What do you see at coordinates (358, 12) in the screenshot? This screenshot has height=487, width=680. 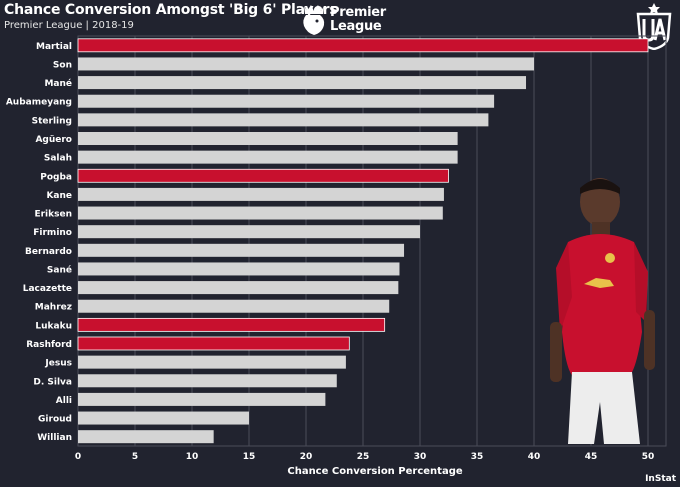 I see `league-logo-text-top: Premier` at bounding box center [358, 12].